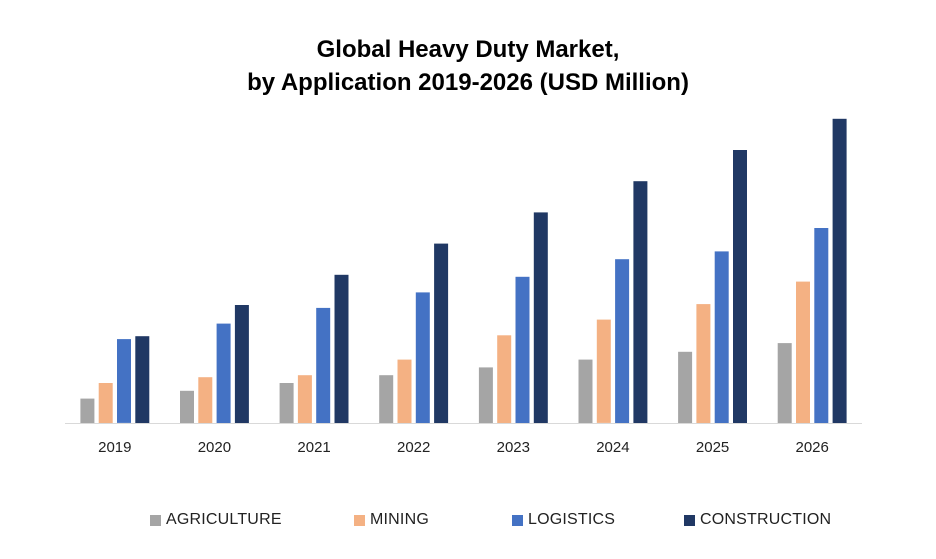 The height and width of the screenshot is (559, 936). I want to click on bar-logistics-2019, so click(124, 381).